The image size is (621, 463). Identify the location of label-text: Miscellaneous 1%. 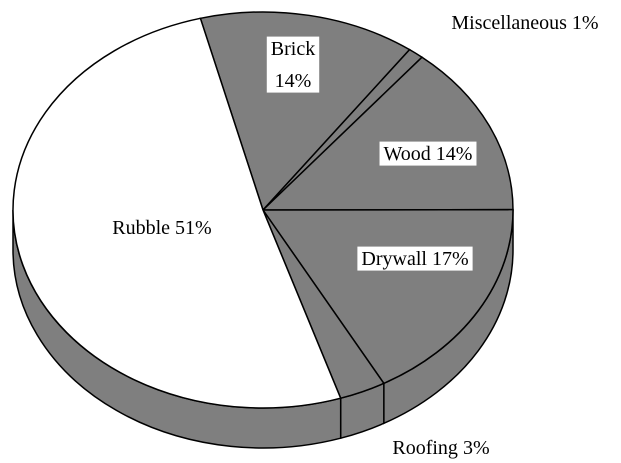
(524, 23).